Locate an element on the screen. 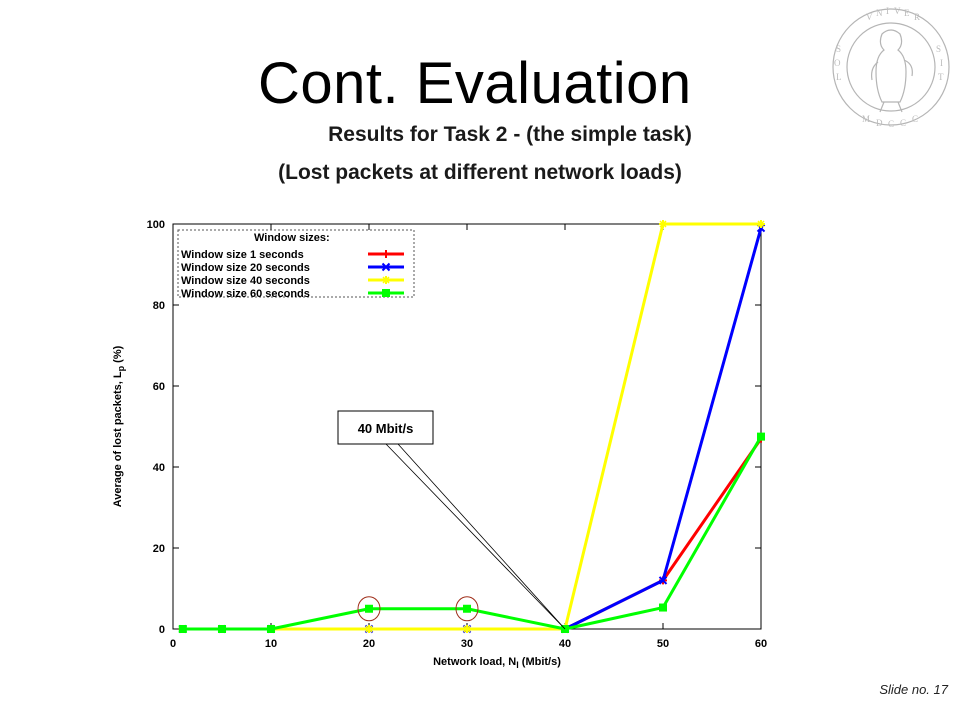  slide-title: Cont. Evaluation is located at coordinates (475, 83).